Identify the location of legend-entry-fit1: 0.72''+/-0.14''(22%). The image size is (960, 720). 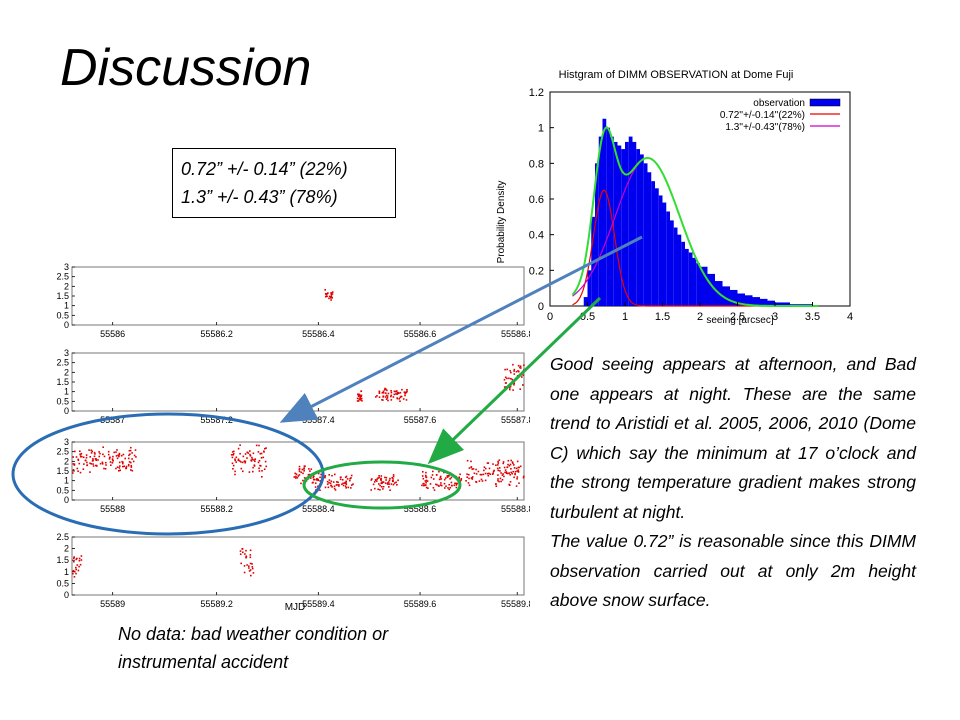
(762, 115).